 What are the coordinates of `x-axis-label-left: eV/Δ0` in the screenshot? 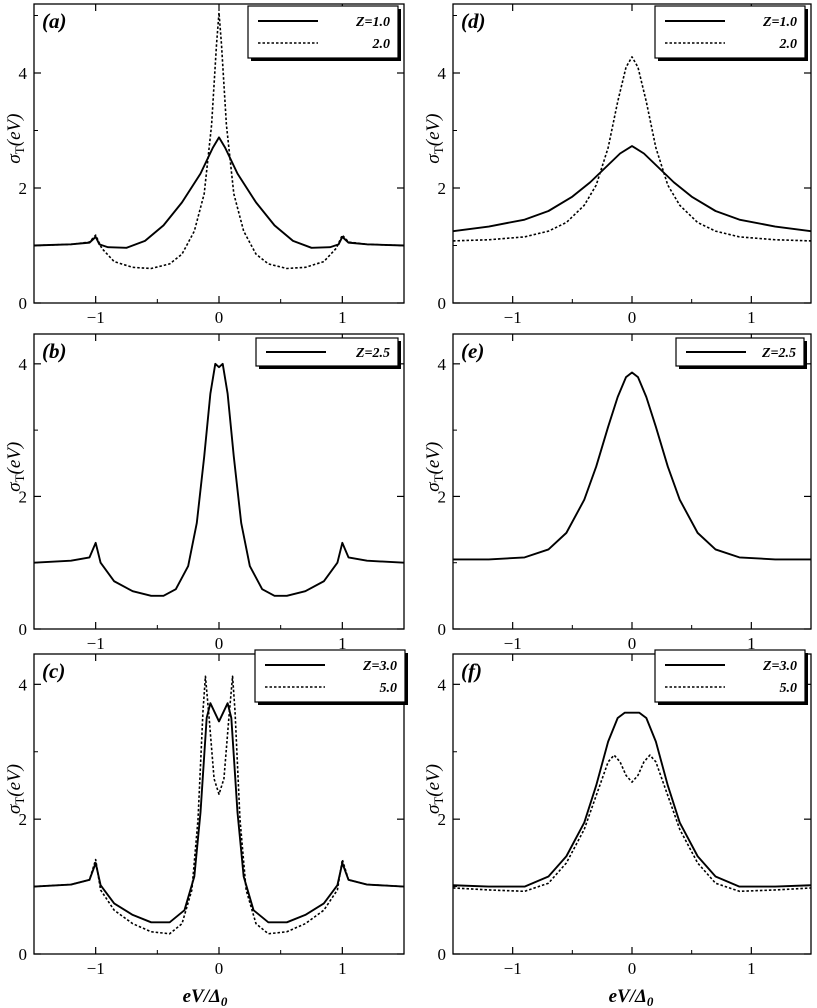 It's located at (205, 997).